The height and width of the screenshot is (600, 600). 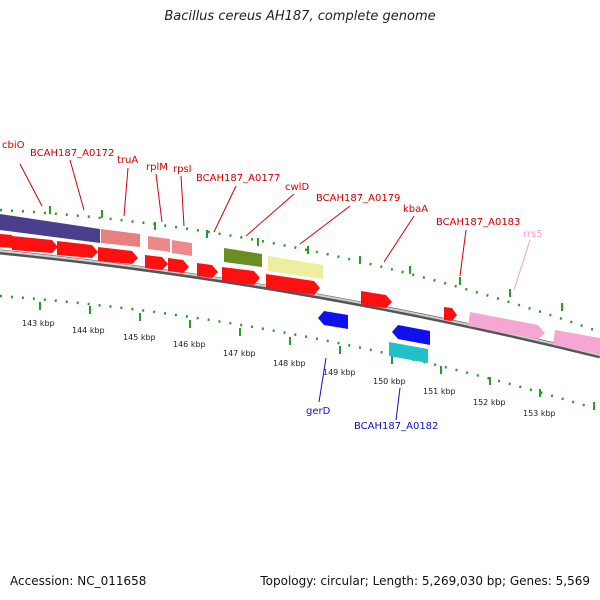 I want to click on gene-label-BCAH187_A0177: BCAH187_A0177, so click(x=238, y=178).